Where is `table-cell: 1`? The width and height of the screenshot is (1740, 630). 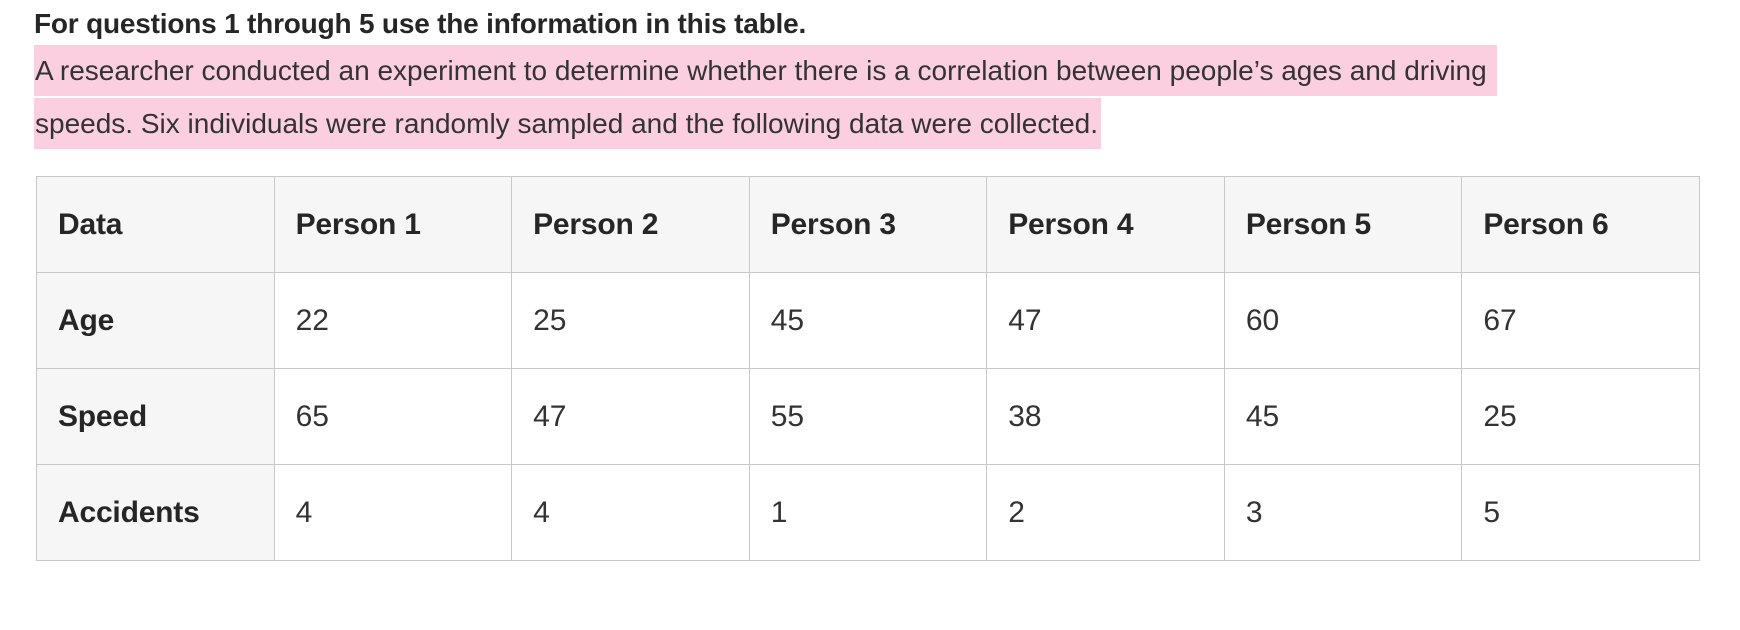
table-cell: 1 is located at coordinates (868, 512).